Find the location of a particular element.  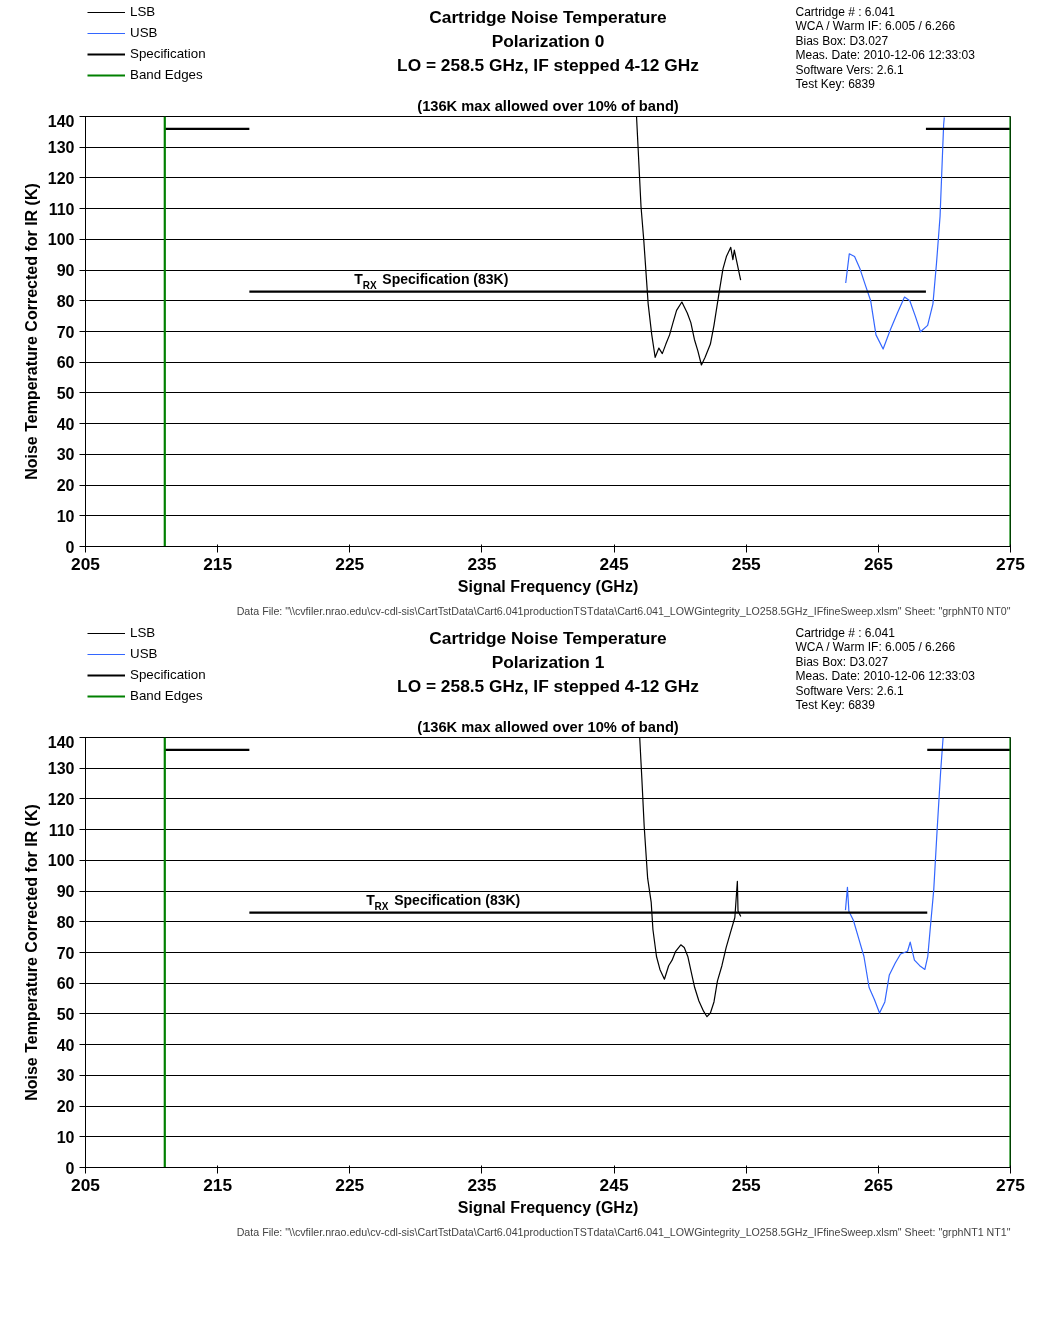

text: Data File: "\\cvfiler.nrao.edu\cv-cdl-sis\CartTstData\Cart6.041productionTSTdata\Cart6.041_LOWGintegrity_LO258.5GHz_IFfineSweep.xlsm" Sheet: "grphNT1 NT1" is located at coordinates (623, 1231).